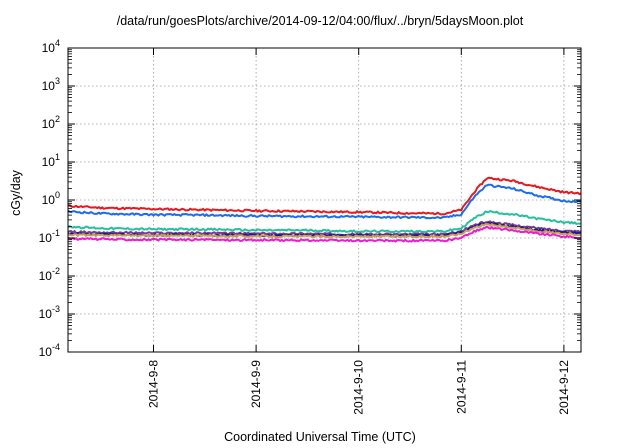  Describe the element at coordinates (51, 84) in the screenshot. I see `y-tick-label: 10³` at that location.